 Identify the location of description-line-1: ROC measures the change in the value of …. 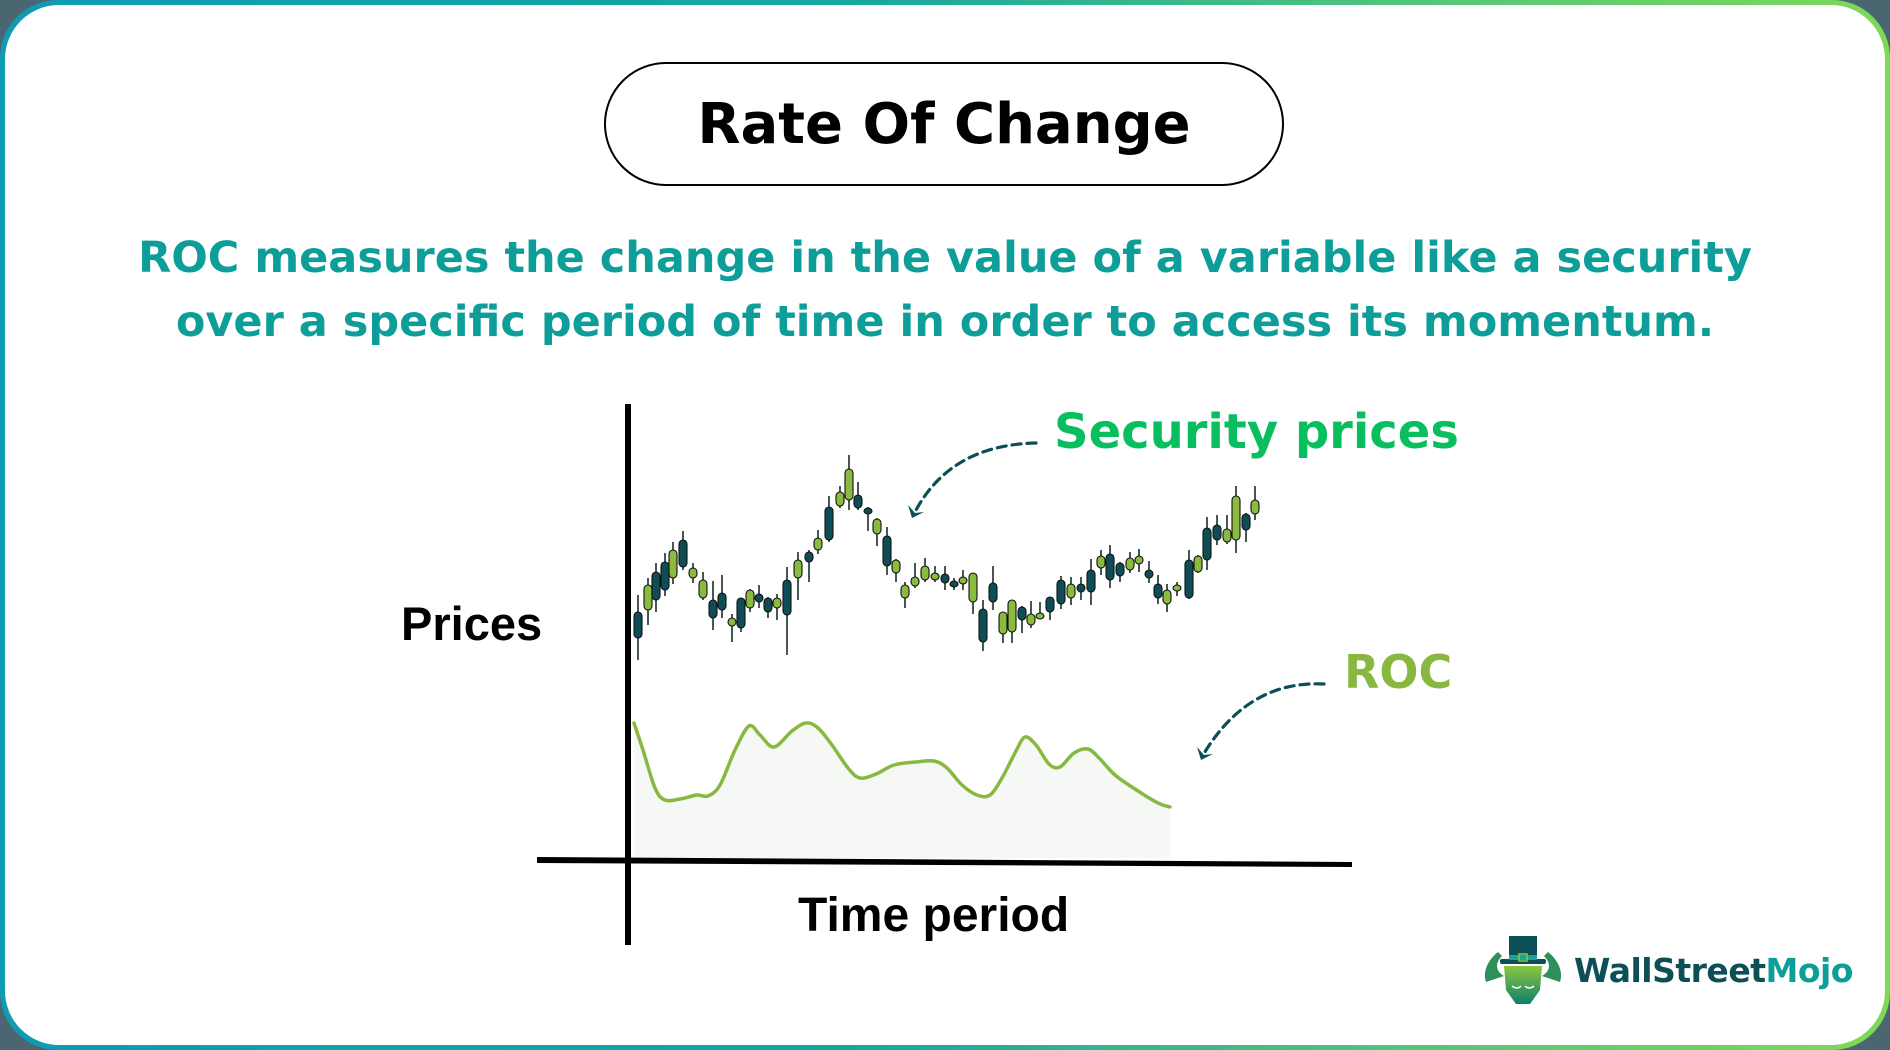
(945, 258).